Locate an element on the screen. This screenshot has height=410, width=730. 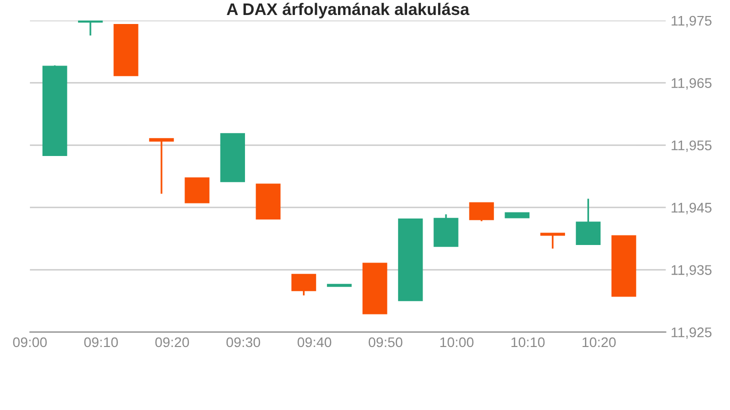
x-tick-label: 10:10 is located at coordinates (528, 342).